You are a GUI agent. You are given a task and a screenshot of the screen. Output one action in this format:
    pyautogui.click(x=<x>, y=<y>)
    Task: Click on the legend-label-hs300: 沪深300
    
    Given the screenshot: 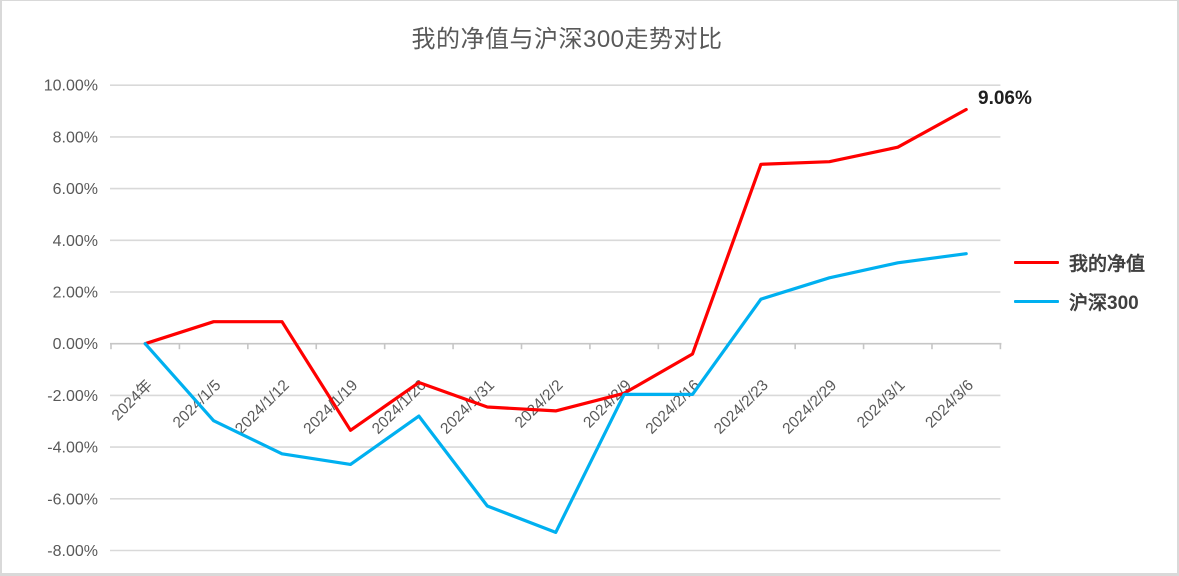 What is the action you would take?
    pyautogui.click(x=1104, y=303)
    